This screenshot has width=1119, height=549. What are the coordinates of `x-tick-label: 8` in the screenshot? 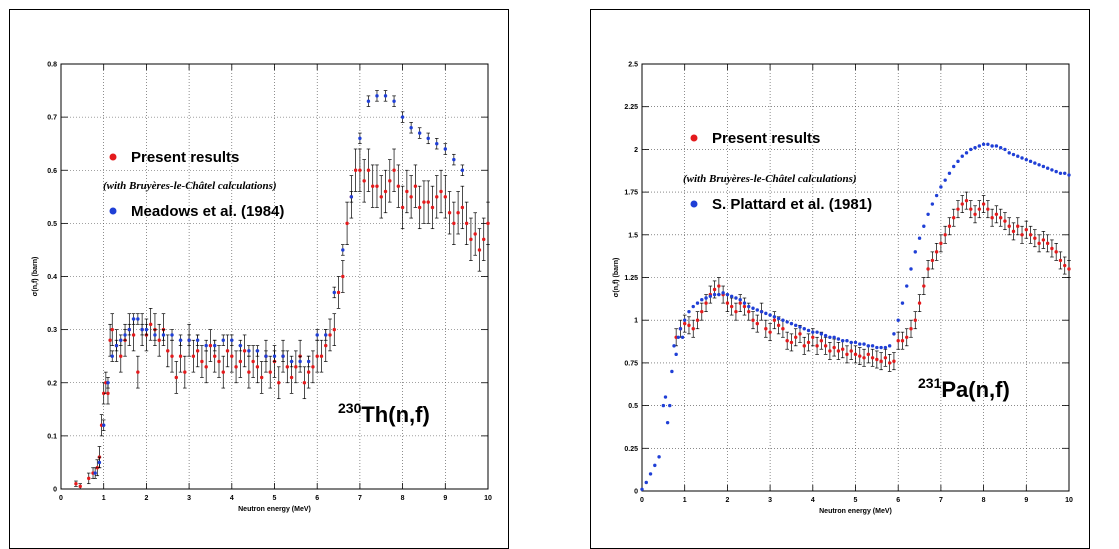 It's located at (403, 498).